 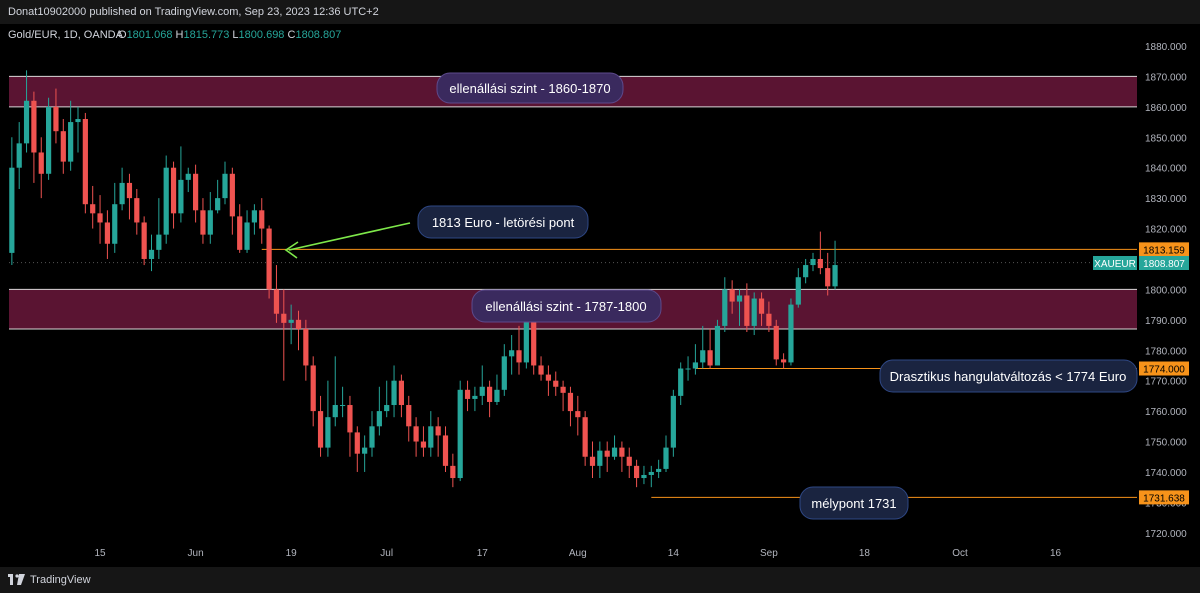 What do you see at coordinates (349, 236) in the screenshot?
I see `breakout-arrow` at bounding box center [349, 236].